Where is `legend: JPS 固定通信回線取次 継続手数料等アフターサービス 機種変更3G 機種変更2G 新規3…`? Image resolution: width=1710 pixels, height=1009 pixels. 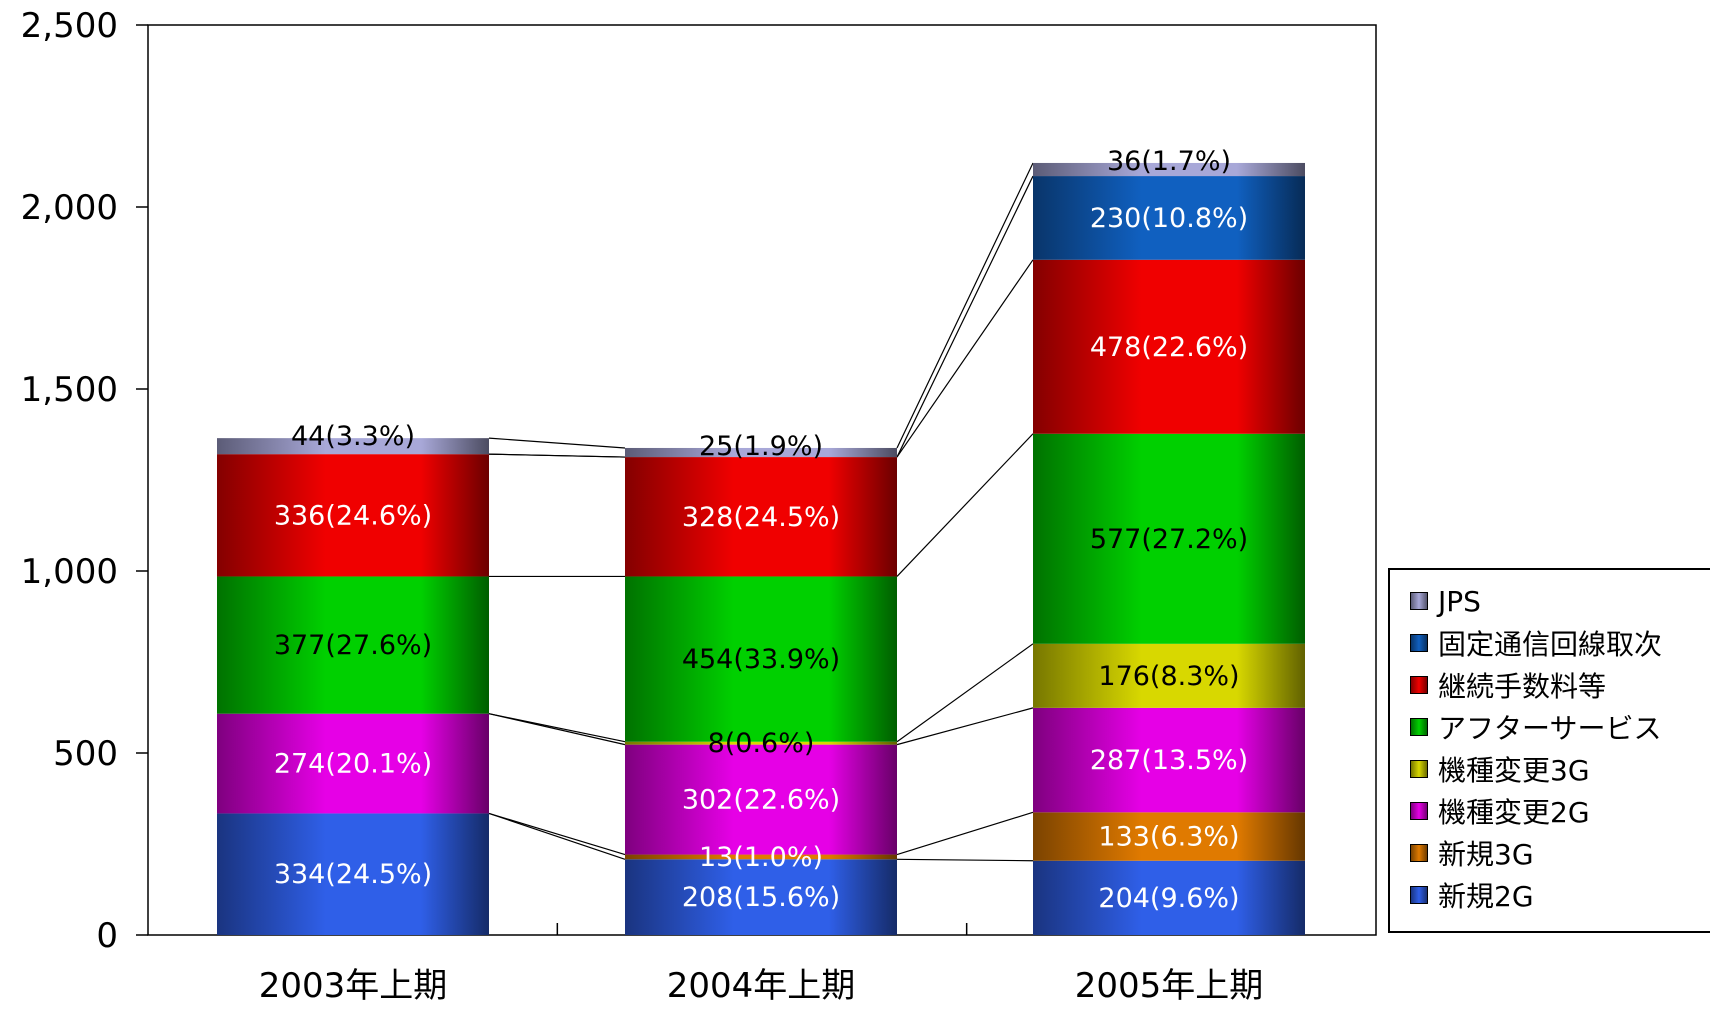 legend: JPS 固定通信回線取次 継続手数料等アフターサービス 機種変更3G 機種変更2G 新規3… is located at coordinates (1549, 750).